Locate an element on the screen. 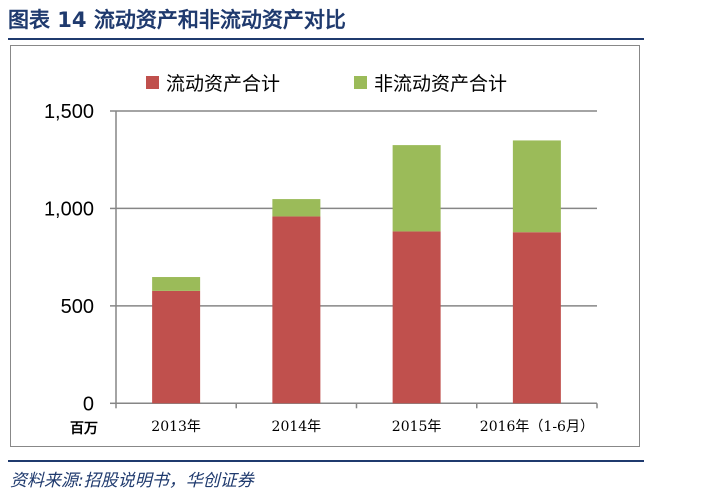 This screenshot has height=500, width=707. x-tick-label: 2014年 is located at coordinates (297, 427).